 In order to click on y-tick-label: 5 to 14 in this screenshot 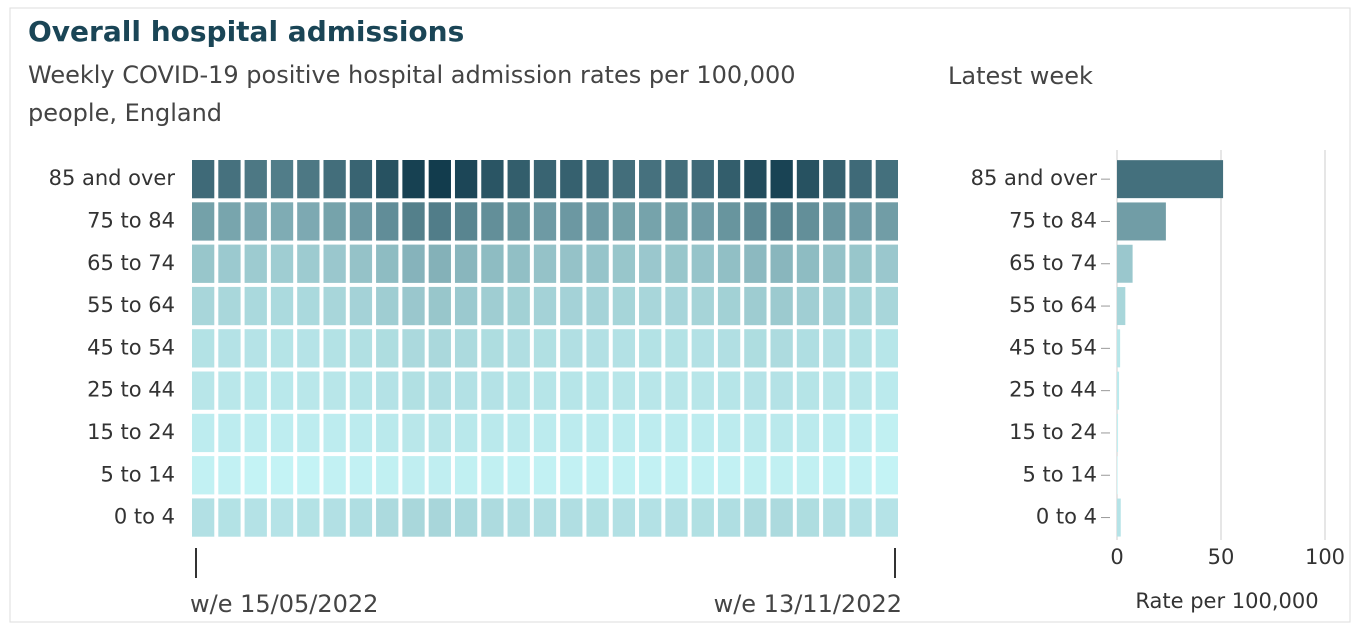, I will do `click(1059, 474)`.